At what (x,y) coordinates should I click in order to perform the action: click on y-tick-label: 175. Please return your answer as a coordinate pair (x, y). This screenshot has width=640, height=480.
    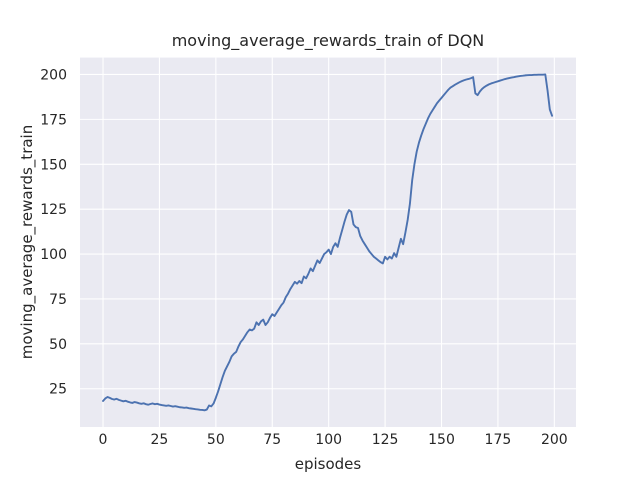
    Looking at the image, I should click on (53, 120).